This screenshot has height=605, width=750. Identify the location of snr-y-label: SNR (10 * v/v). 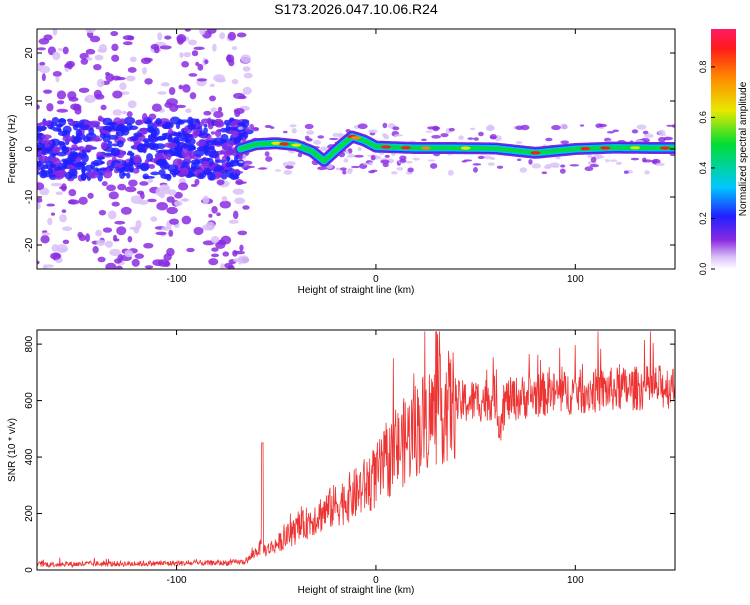
(12, 450).